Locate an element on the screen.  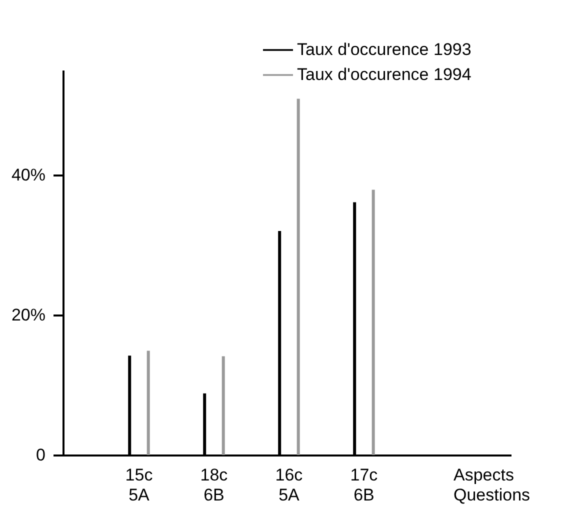
x-tick-label: 16c 5A is located at coordinates (289, 485).